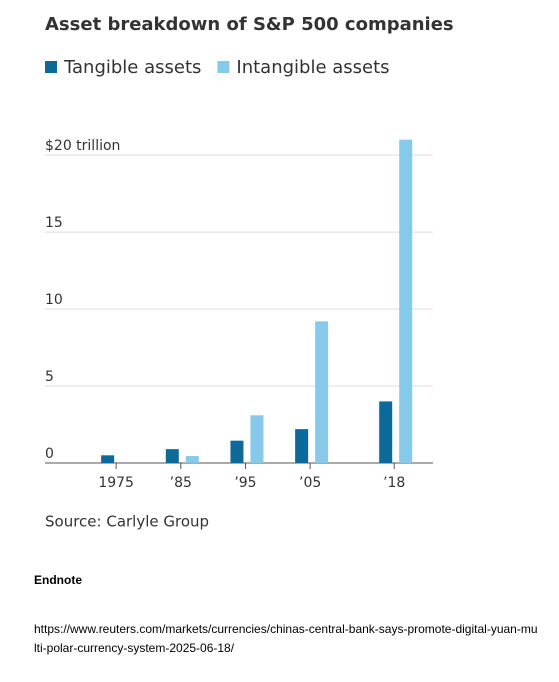  What do you see at coordinates (58, 580) in the screenshot?
I see `endnote-heading: Endnote` at bounding box center [58, 580].